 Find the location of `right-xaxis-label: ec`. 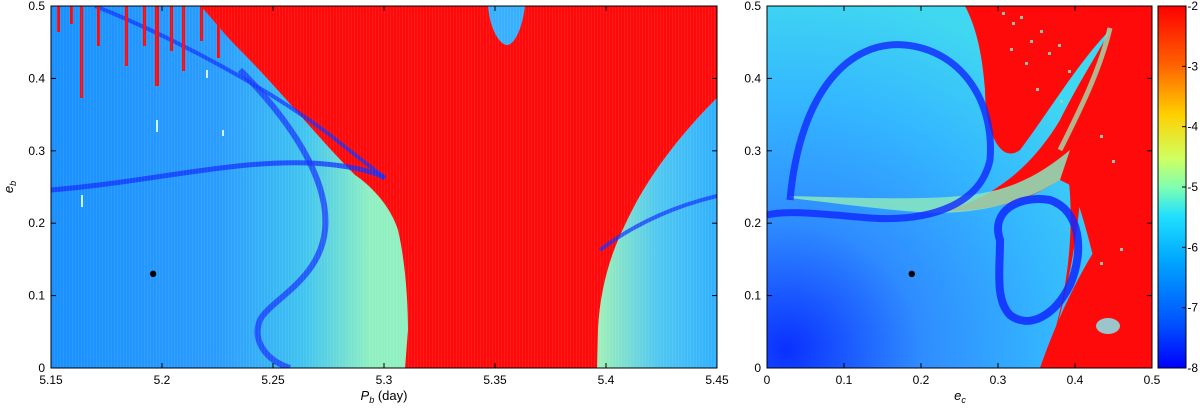

right-xaxis-label: ec is located at coordinates (960, 396).